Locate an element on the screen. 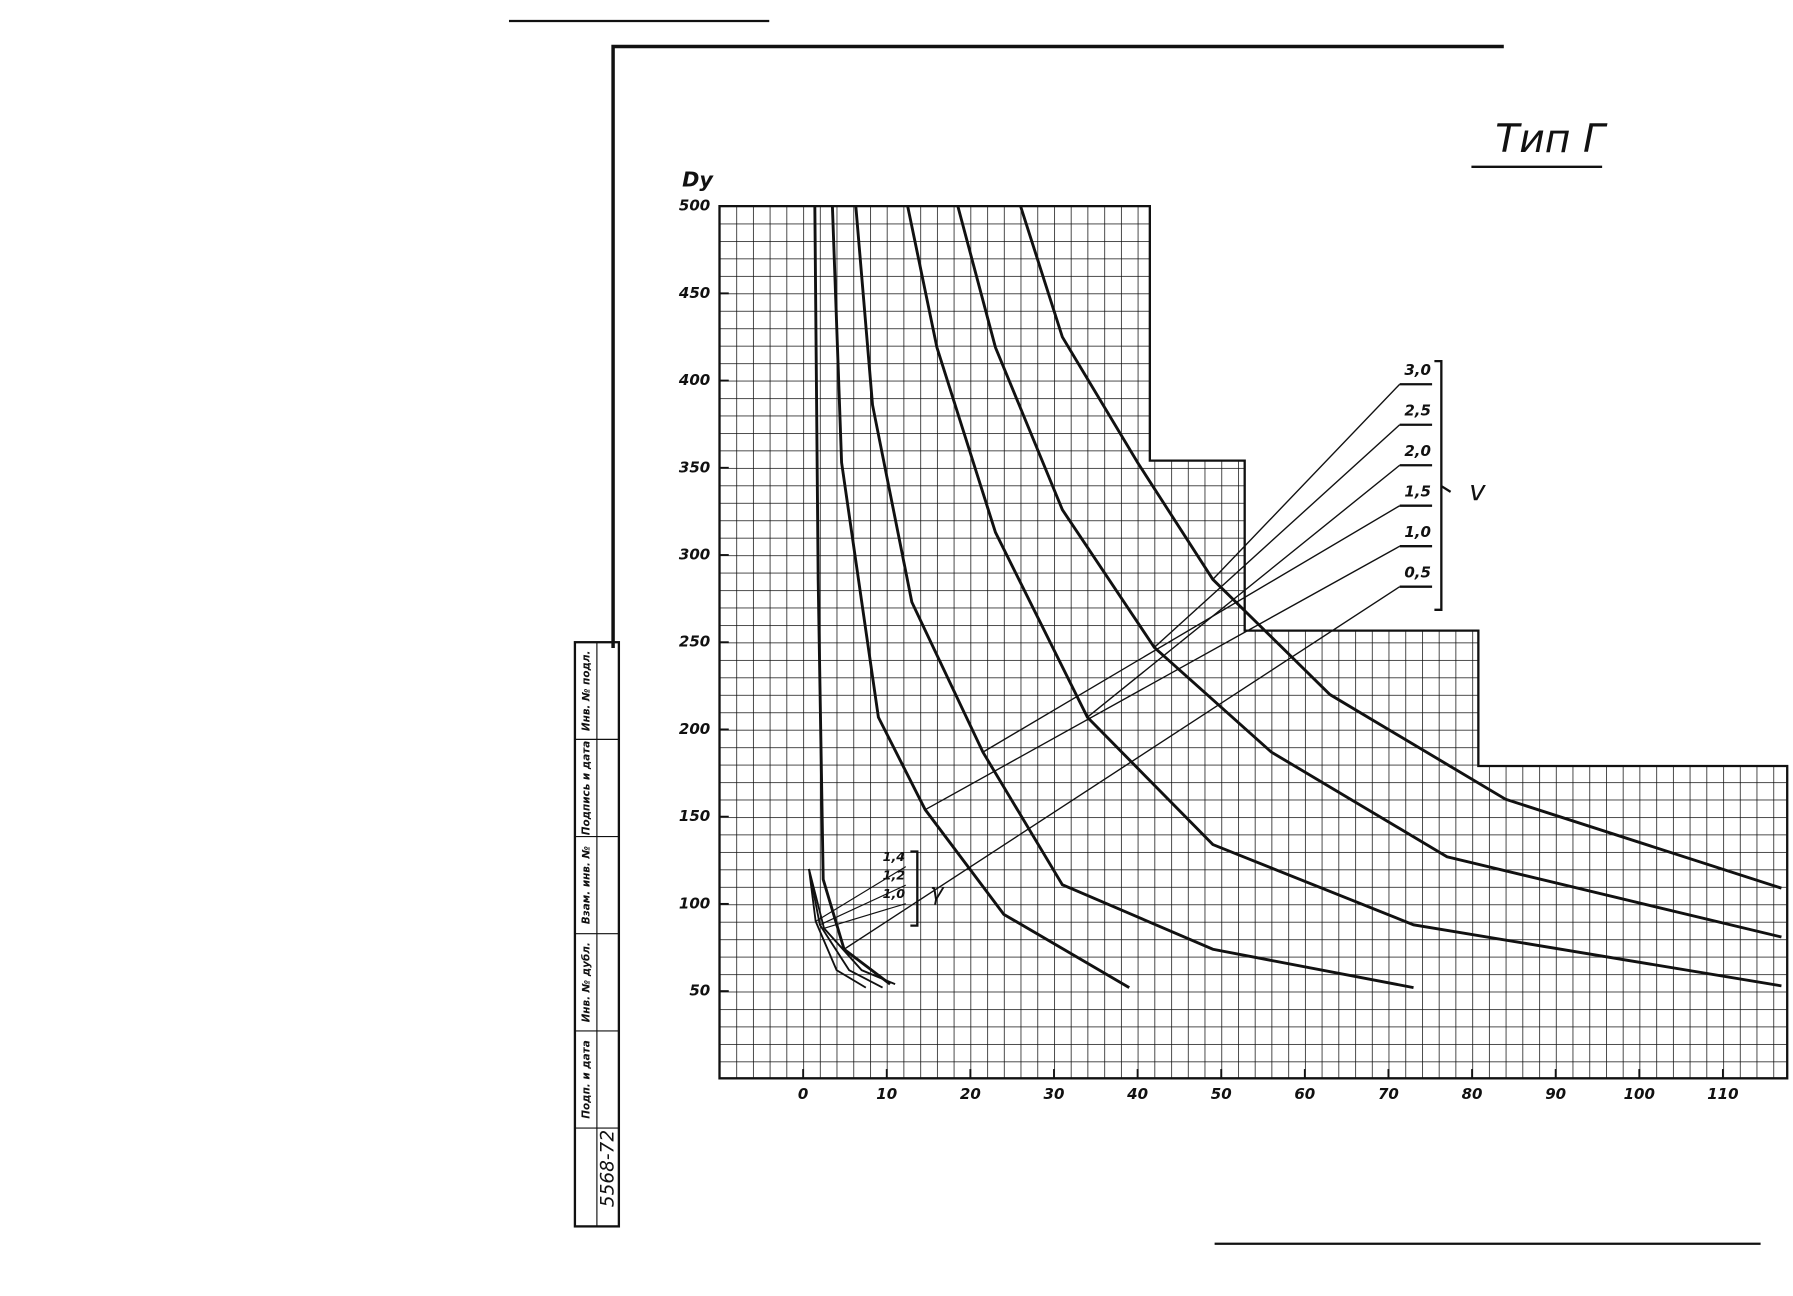 This screenshot has width=1793, height=1296. gamma-series: 1,2 is located at coordinates (857, 928).